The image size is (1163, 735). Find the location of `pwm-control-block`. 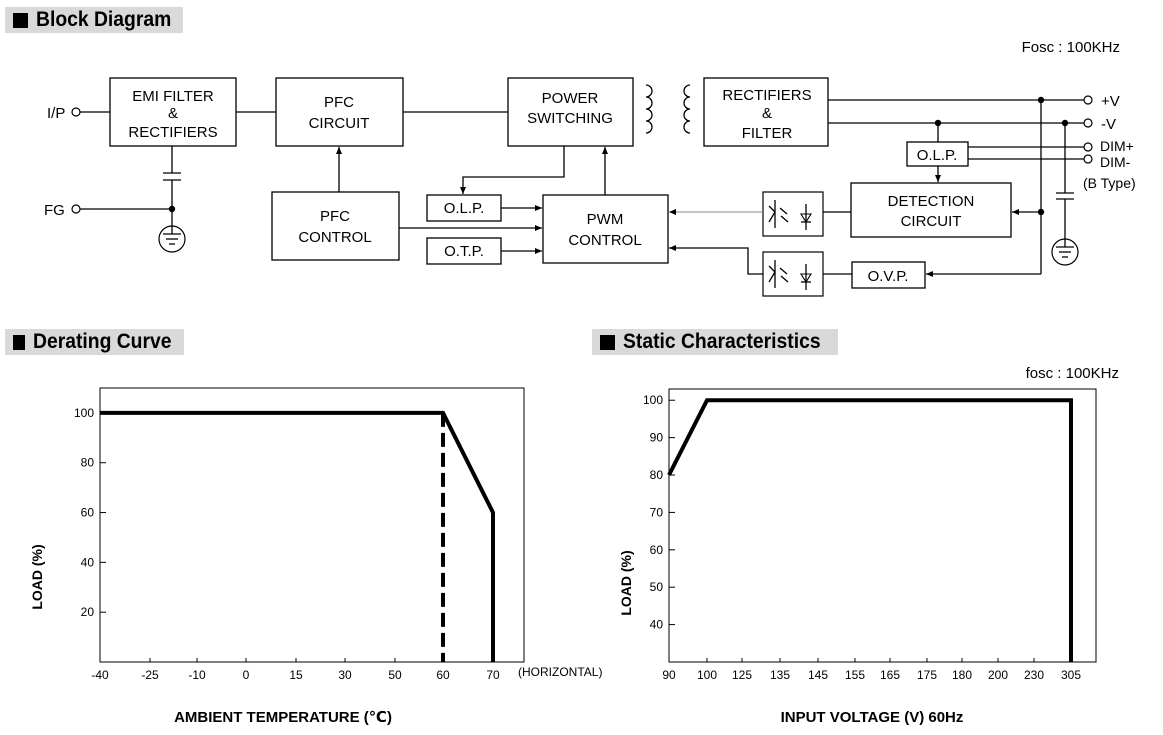

pwm-control-block is located at coordinates (605, 229).